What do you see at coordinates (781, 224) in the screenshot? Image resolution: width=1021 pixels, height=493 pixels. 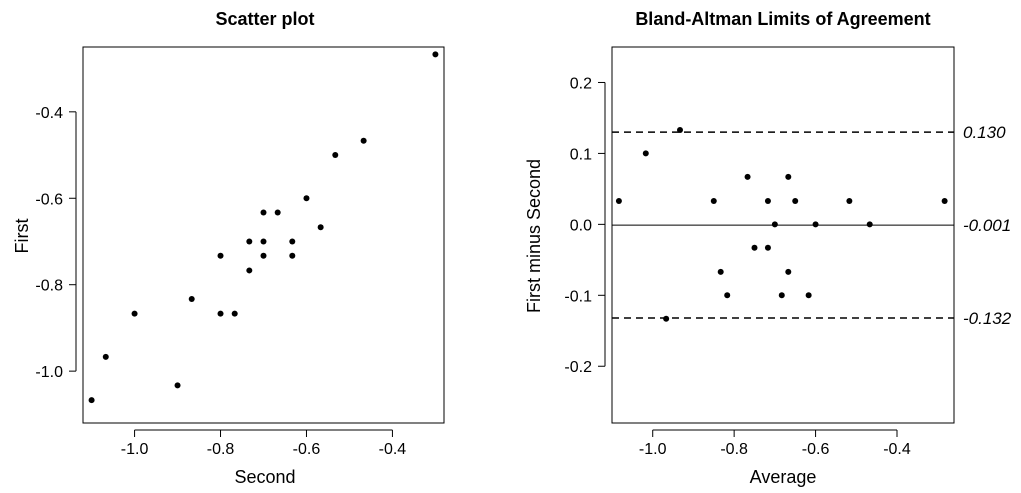 I see `data-points` at bounding box center [781, 224].